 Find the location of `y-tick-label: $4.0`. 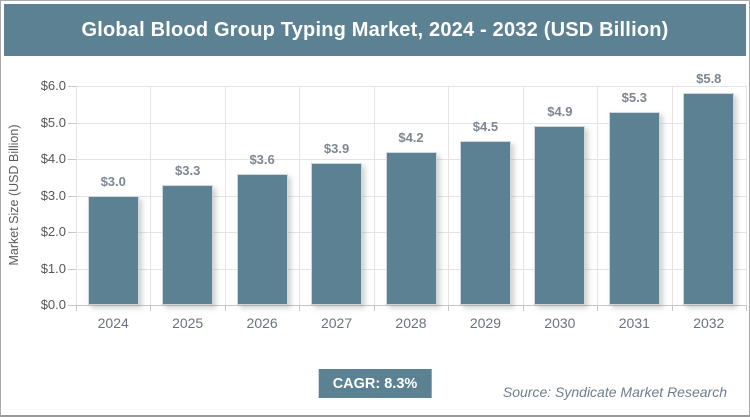

y-tick-label: $4.0 is located at coordinates (53, 158).